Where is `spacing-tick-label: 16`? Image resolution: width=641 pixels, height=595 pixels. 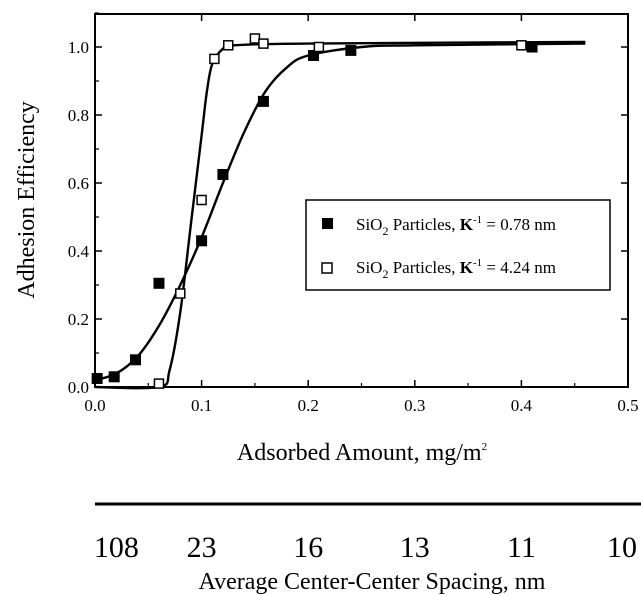 spacing-tick-label: 16 is located at coordinates (308, 547).